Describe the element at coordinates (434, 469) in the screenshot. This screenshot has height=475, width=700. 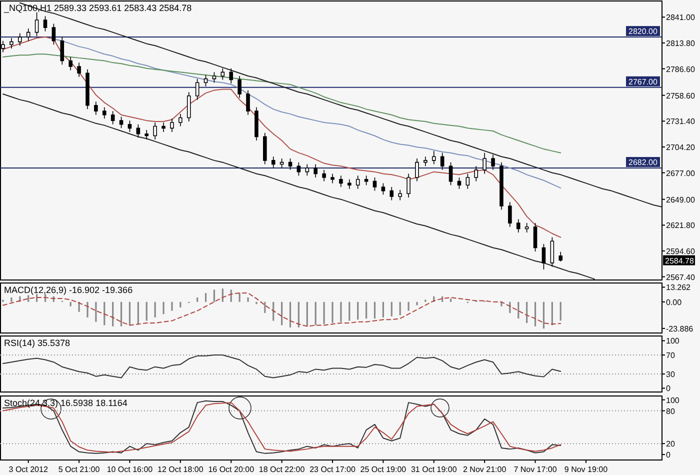
I see `x-tick-label: 31 Oct 19:00` at that location.